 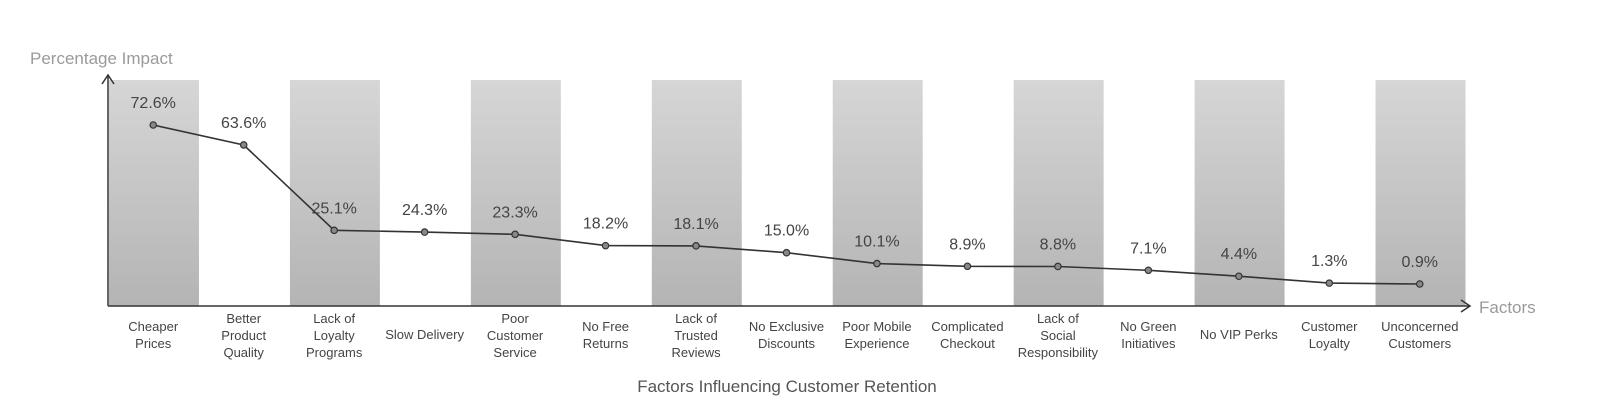 I want to click on data-label: 10.1%, so click(x=876, y=242).